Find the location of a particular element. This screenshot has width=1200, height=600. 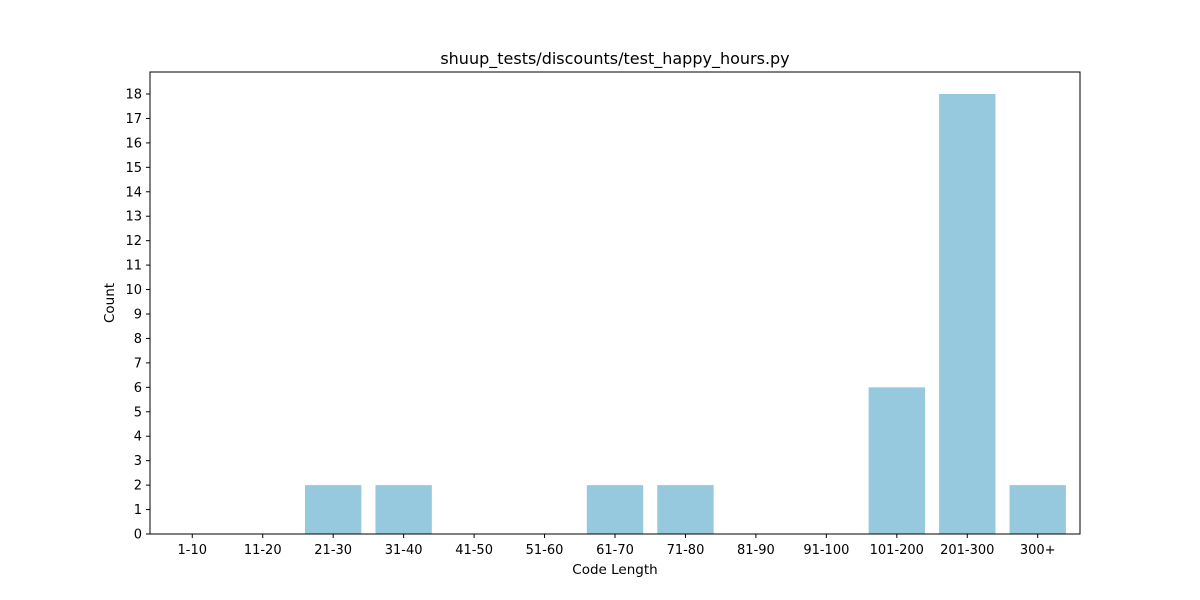

y-tick-label: 11 is located at coordinates (133, 266).